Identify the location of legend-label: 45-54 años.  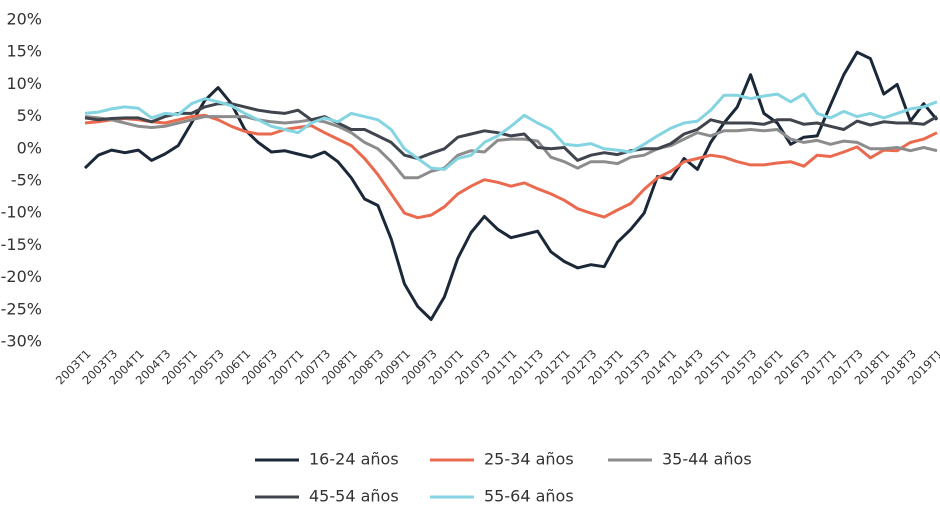
(354, 496).